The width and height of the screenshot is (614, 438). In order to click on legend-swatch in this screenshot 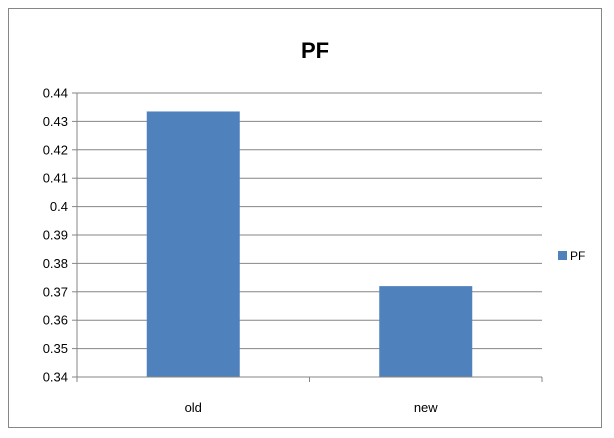, I will do `click(562, 255)`.